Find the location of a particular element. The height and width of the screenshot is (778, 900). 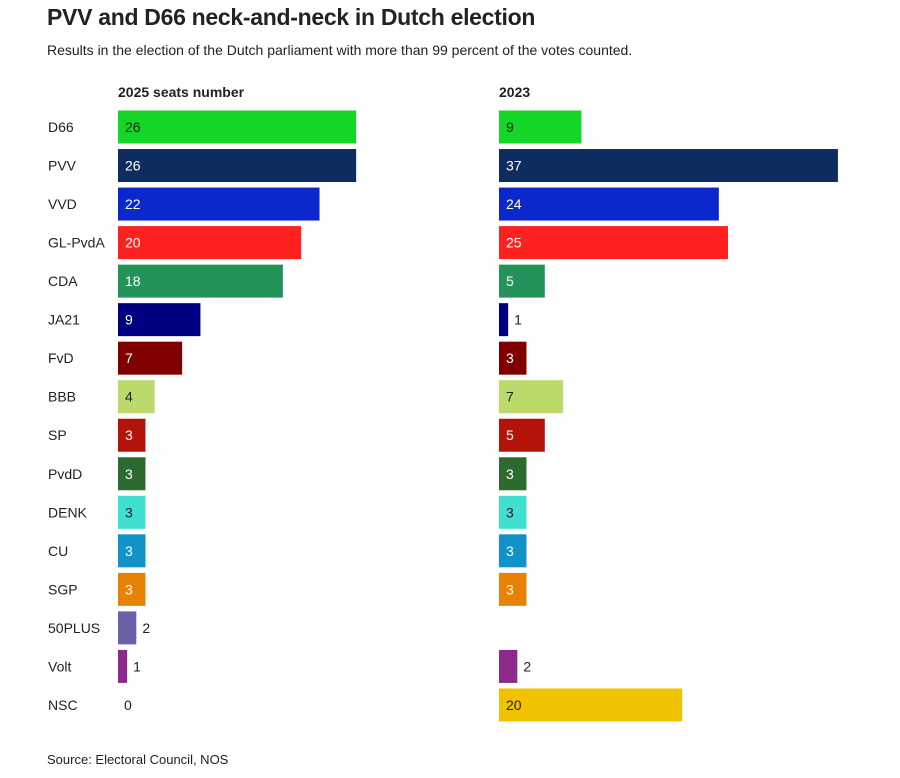

value-label: 0 is located at coordinates (128, 705).